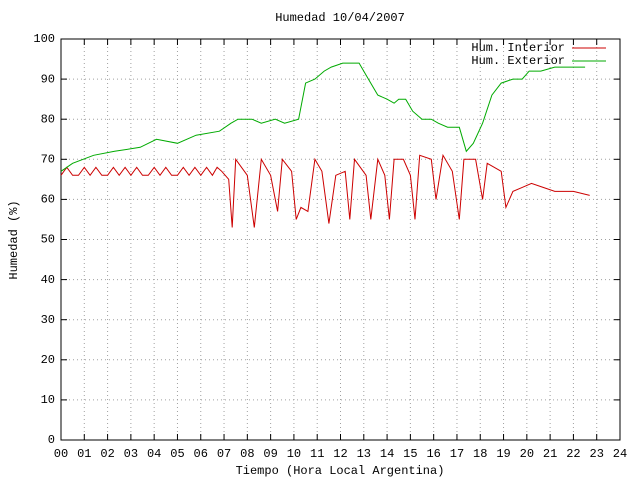 The width and height of the screenshot is (640, 480). Describe the element at coordinates (550, 454) in the screenshot. I see `x-tick-label: 21` at that location.